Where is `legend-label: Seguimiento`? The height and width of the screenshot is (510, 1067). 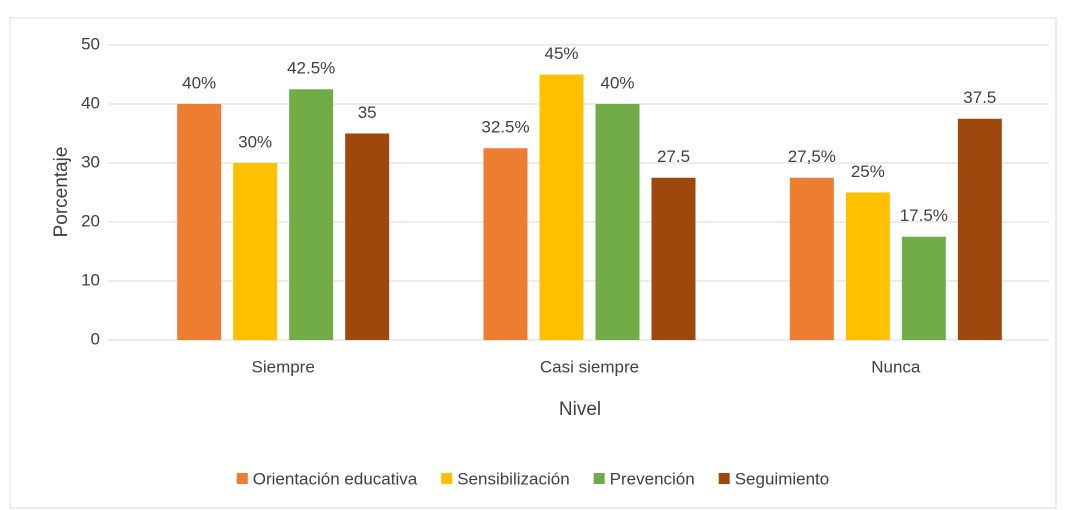 legend-label: Seguimiento is located at coordinates (782, 478).